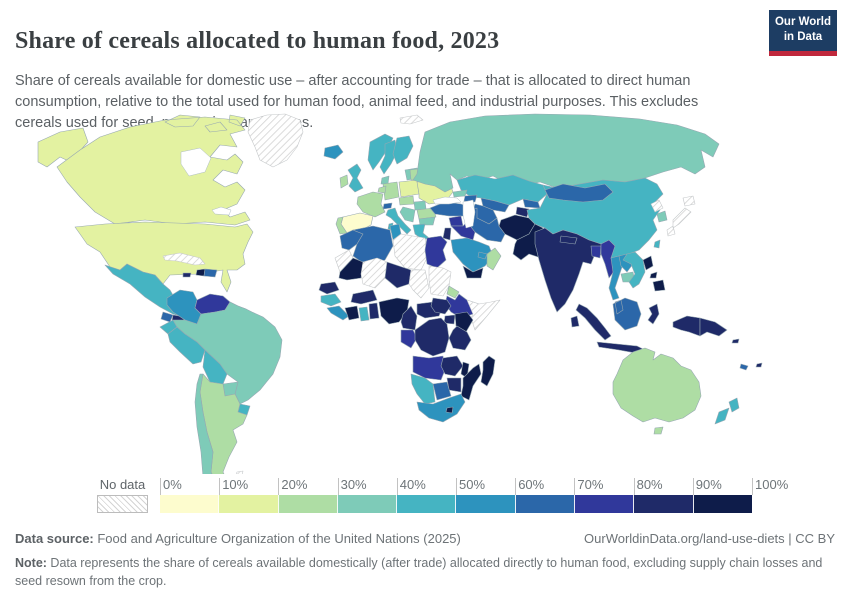 The height and width of the screenshot is (600, 850). What do you see at coordinates (452, 366) in the screenshot?
I see `country-zambia` at bounding box center [452, 366].